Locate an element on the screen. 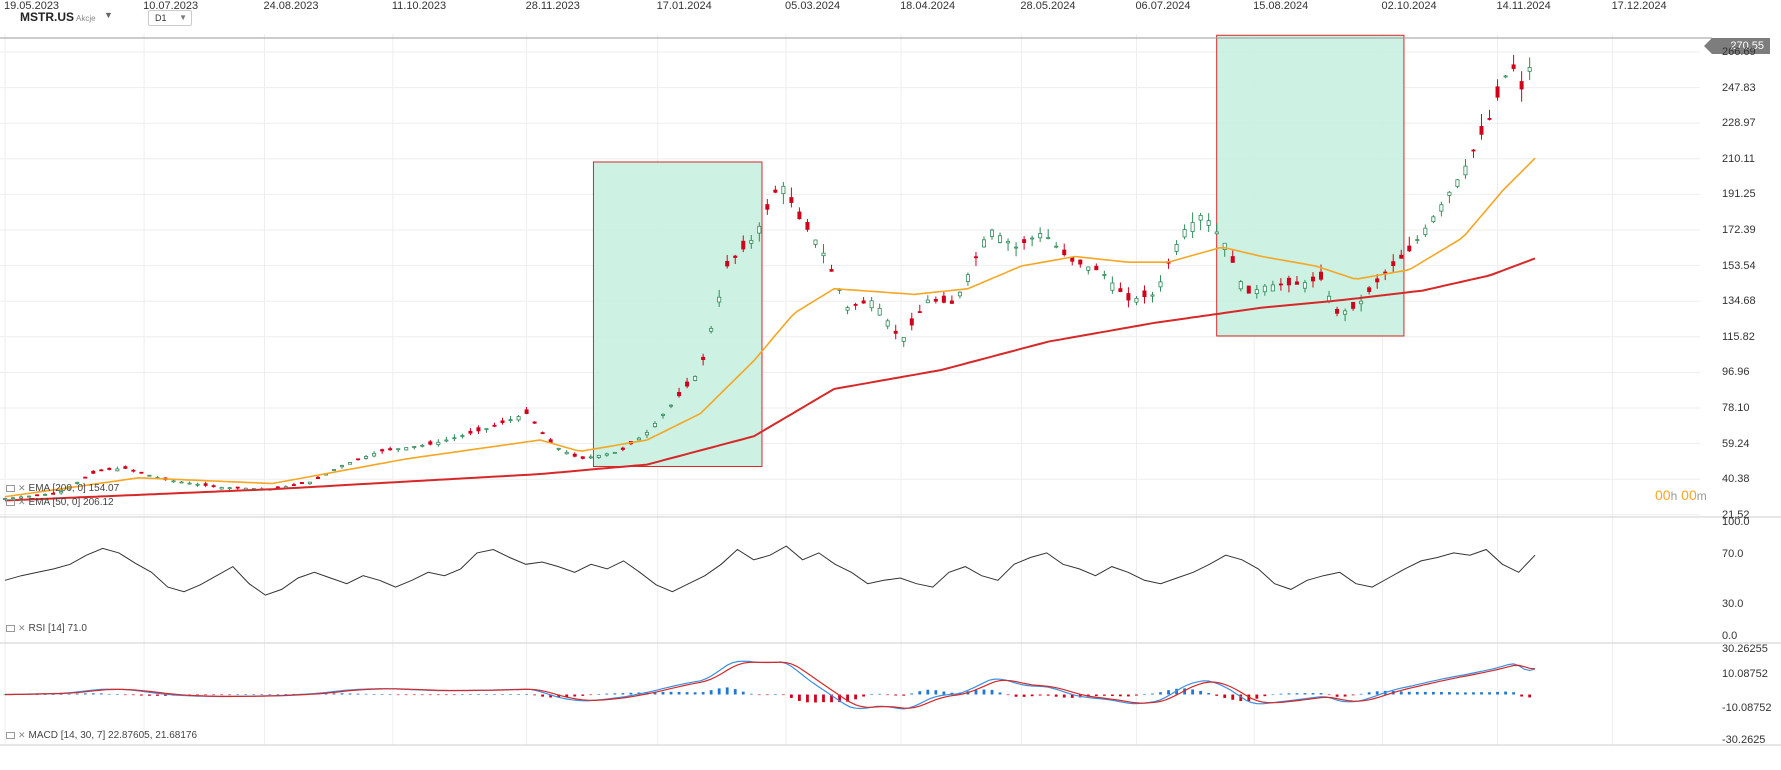 The height and width of the screenshot is (770, 1781). legend-rsi: ✕ RSI [14] 71.0 is located at coordinates (46, 628).